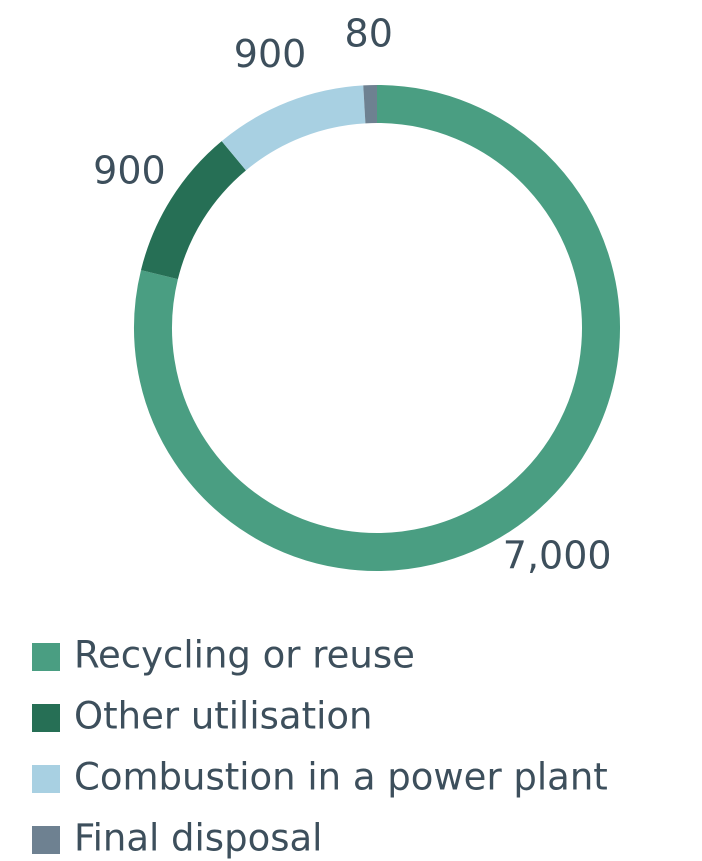 Image resolution: width=702 pixels, height=861 pixels. What do you see at coordinates (223, 716) in the screenshot?
I see `legend-label: Other utilisation` at bounding box center [223, 716].